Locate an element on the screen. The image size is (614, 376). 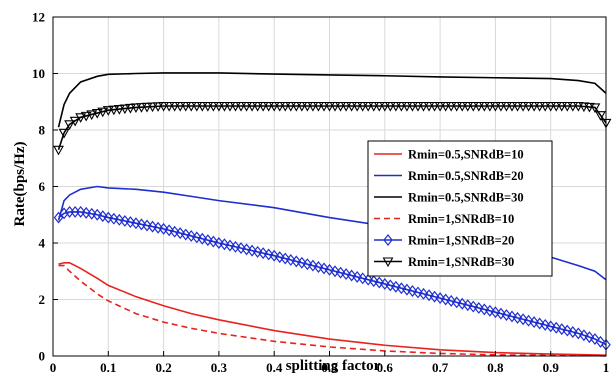
legend-label: Rmin=0.5,SNRdB=10 is located at coordinates (466, 155).